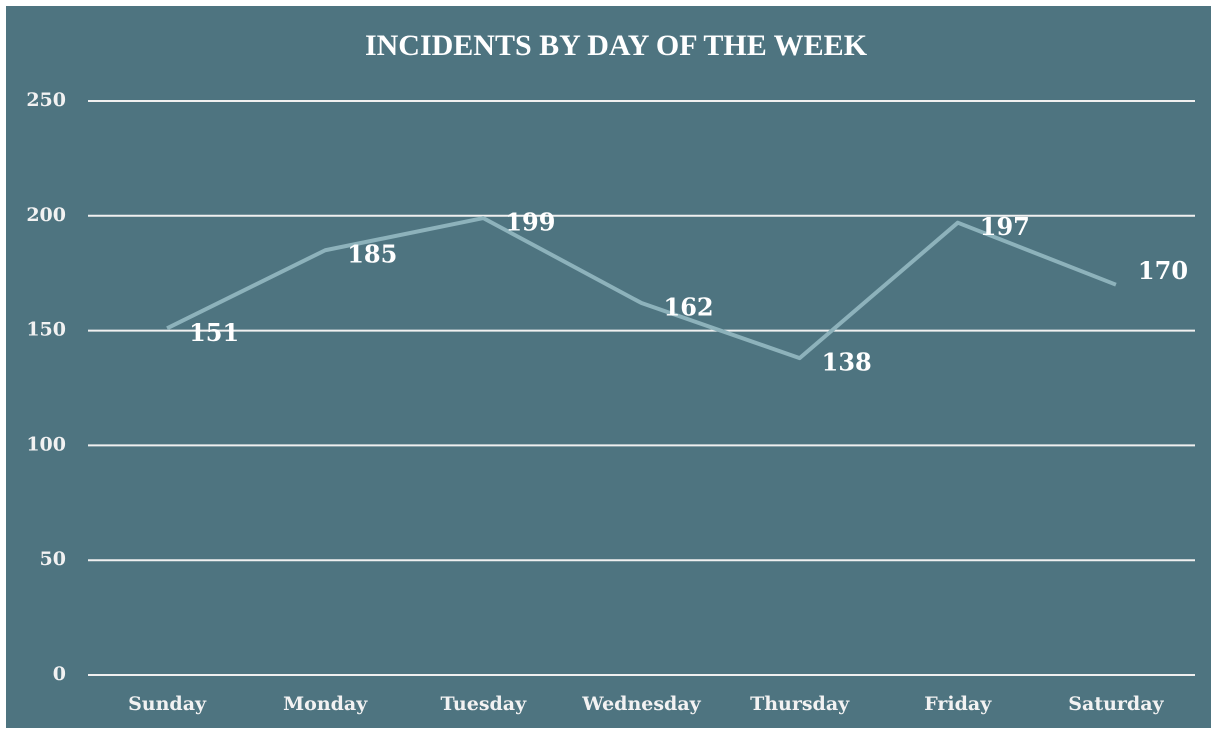  Describe the element at coordinates (46, 100) in the screenshot. I see `y-tick-label: 250` at that location.